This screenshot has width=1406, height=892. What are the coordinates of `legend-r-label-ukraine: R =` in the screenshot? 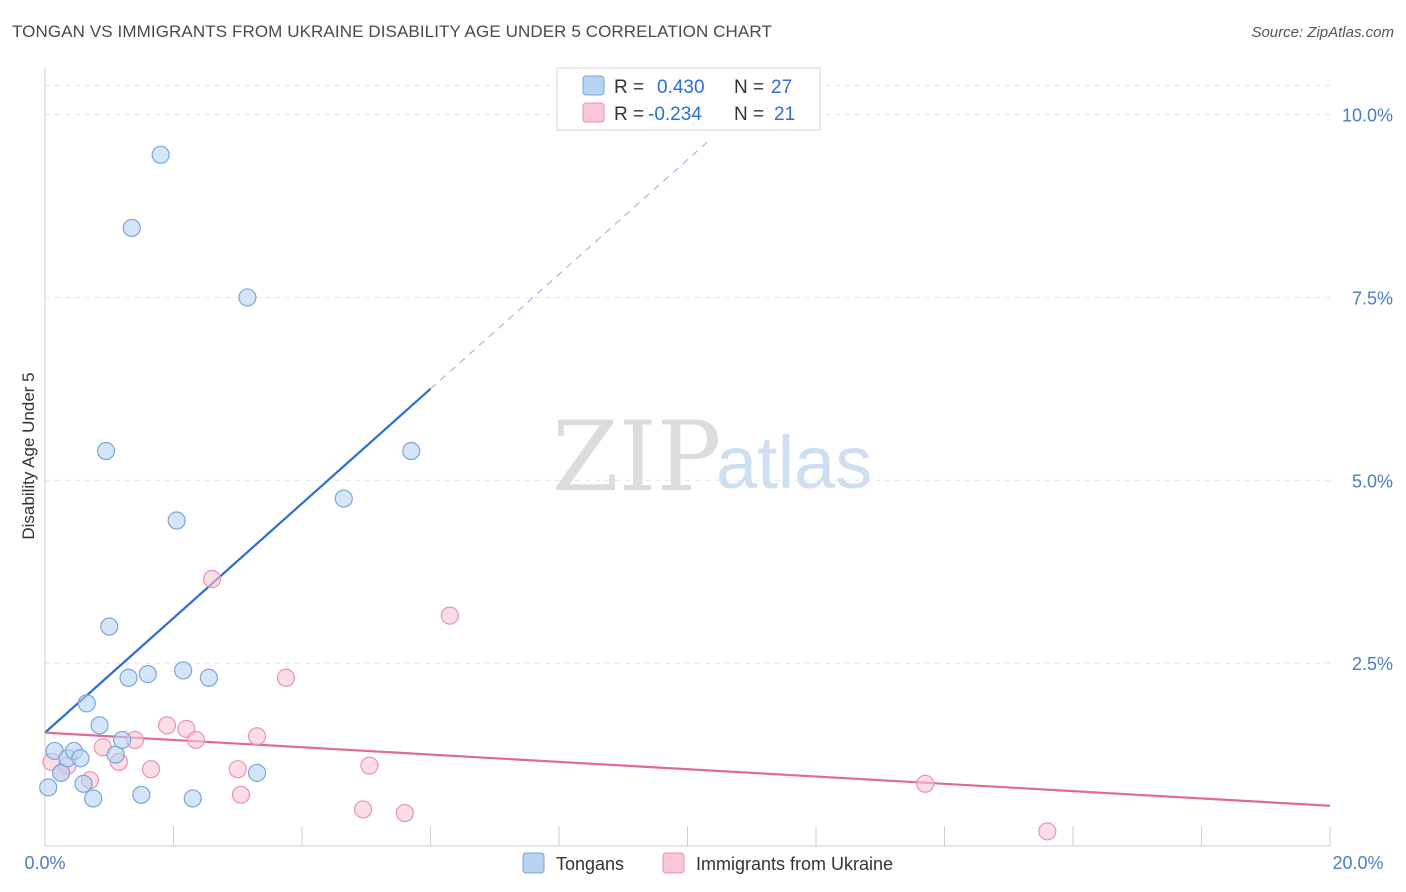 It's located at (629, 114).